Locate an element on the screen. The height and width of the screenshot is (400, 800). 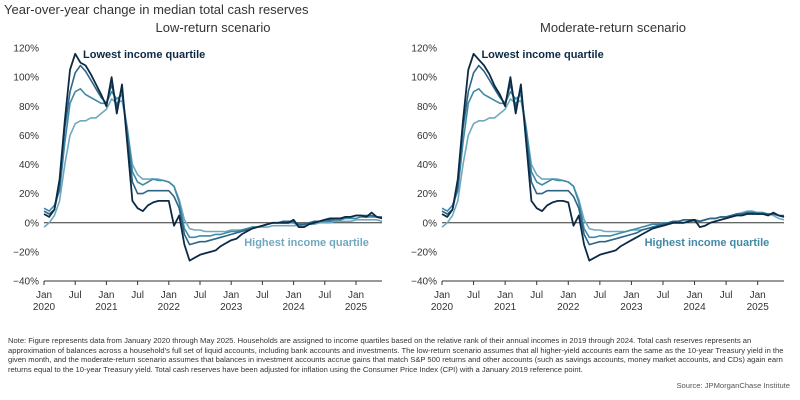
panel-title: Moderate-return scenario is located at coordinates (613, 27).